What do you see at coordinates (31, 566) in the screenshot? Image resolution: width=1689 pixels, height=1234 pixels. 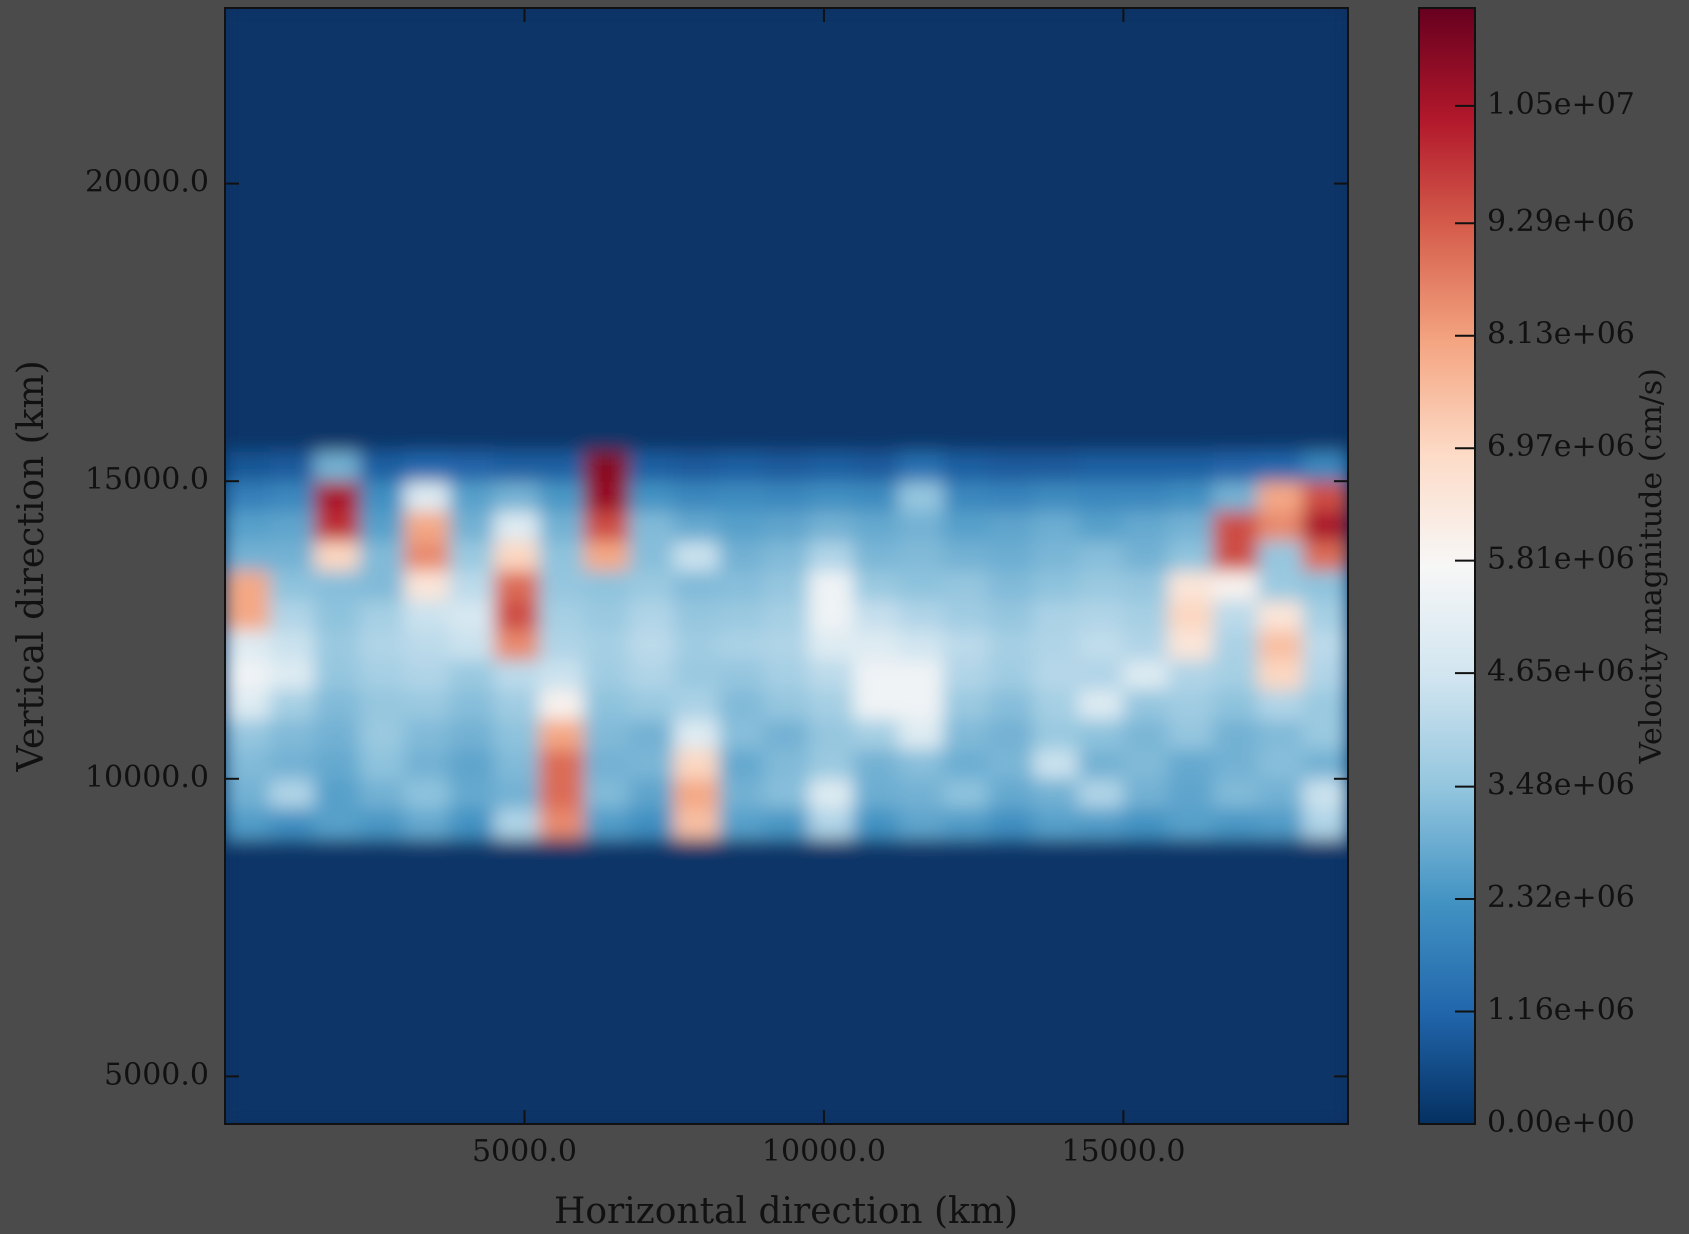 I see `y-axis-label: Vertical direction (km)` at bounding box center [31, 566].